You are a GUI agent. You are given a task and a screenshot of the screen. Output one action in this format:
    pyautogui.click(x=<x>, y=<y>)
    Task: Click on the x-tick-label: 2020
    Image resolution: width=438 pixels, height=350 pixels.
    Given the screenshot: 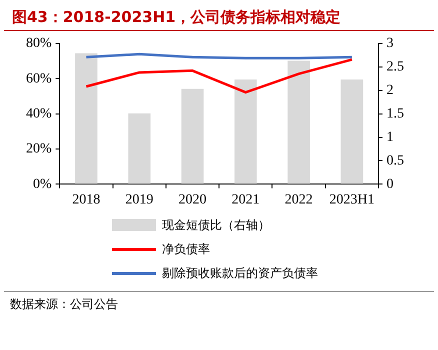 What is the action you would take?
    pyautogui.click(x=192, y=200)
    